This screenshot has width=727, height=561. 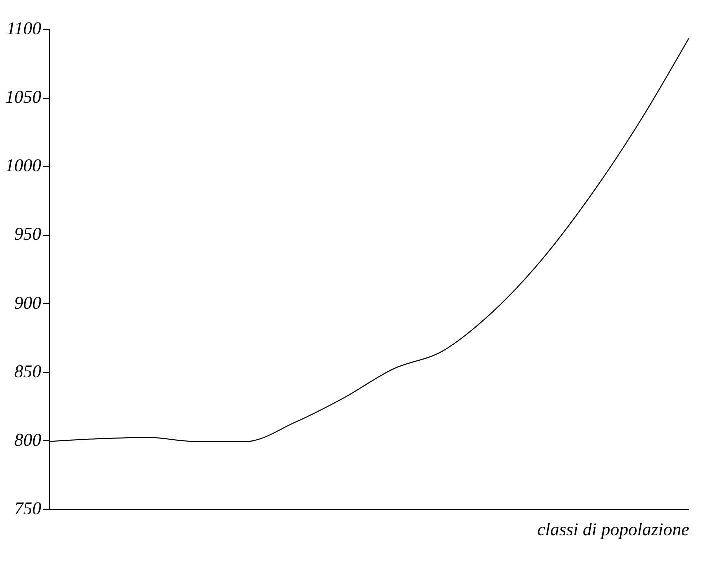 What do you see at coordinates (24, 166) in the screenshot?
I see `y-tick-label: 1000` at bounding box center [24, 166].